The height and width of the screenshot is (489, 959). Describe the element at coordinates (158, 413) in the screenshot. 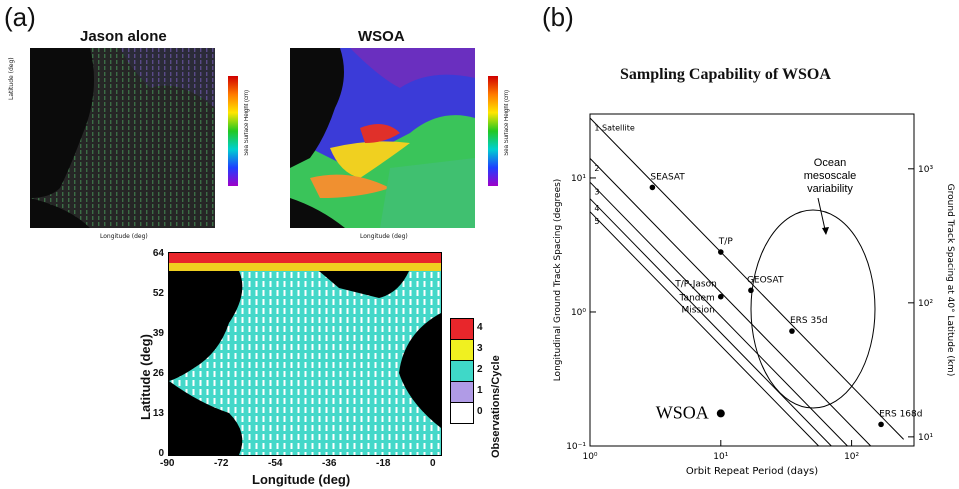

I see `map3-ytick: 13` at that location.